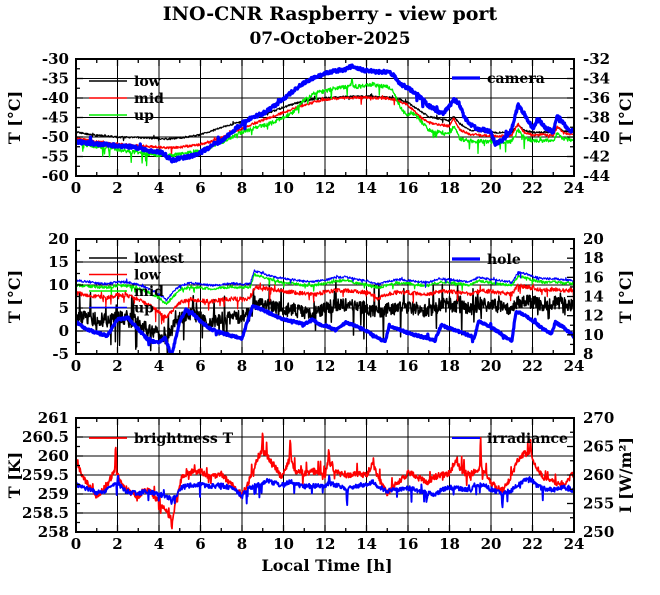  What do you see at coordinates (53, 494) in the screenshot?
I see `left-tick-label: 259` at bounding box center [53, 494].